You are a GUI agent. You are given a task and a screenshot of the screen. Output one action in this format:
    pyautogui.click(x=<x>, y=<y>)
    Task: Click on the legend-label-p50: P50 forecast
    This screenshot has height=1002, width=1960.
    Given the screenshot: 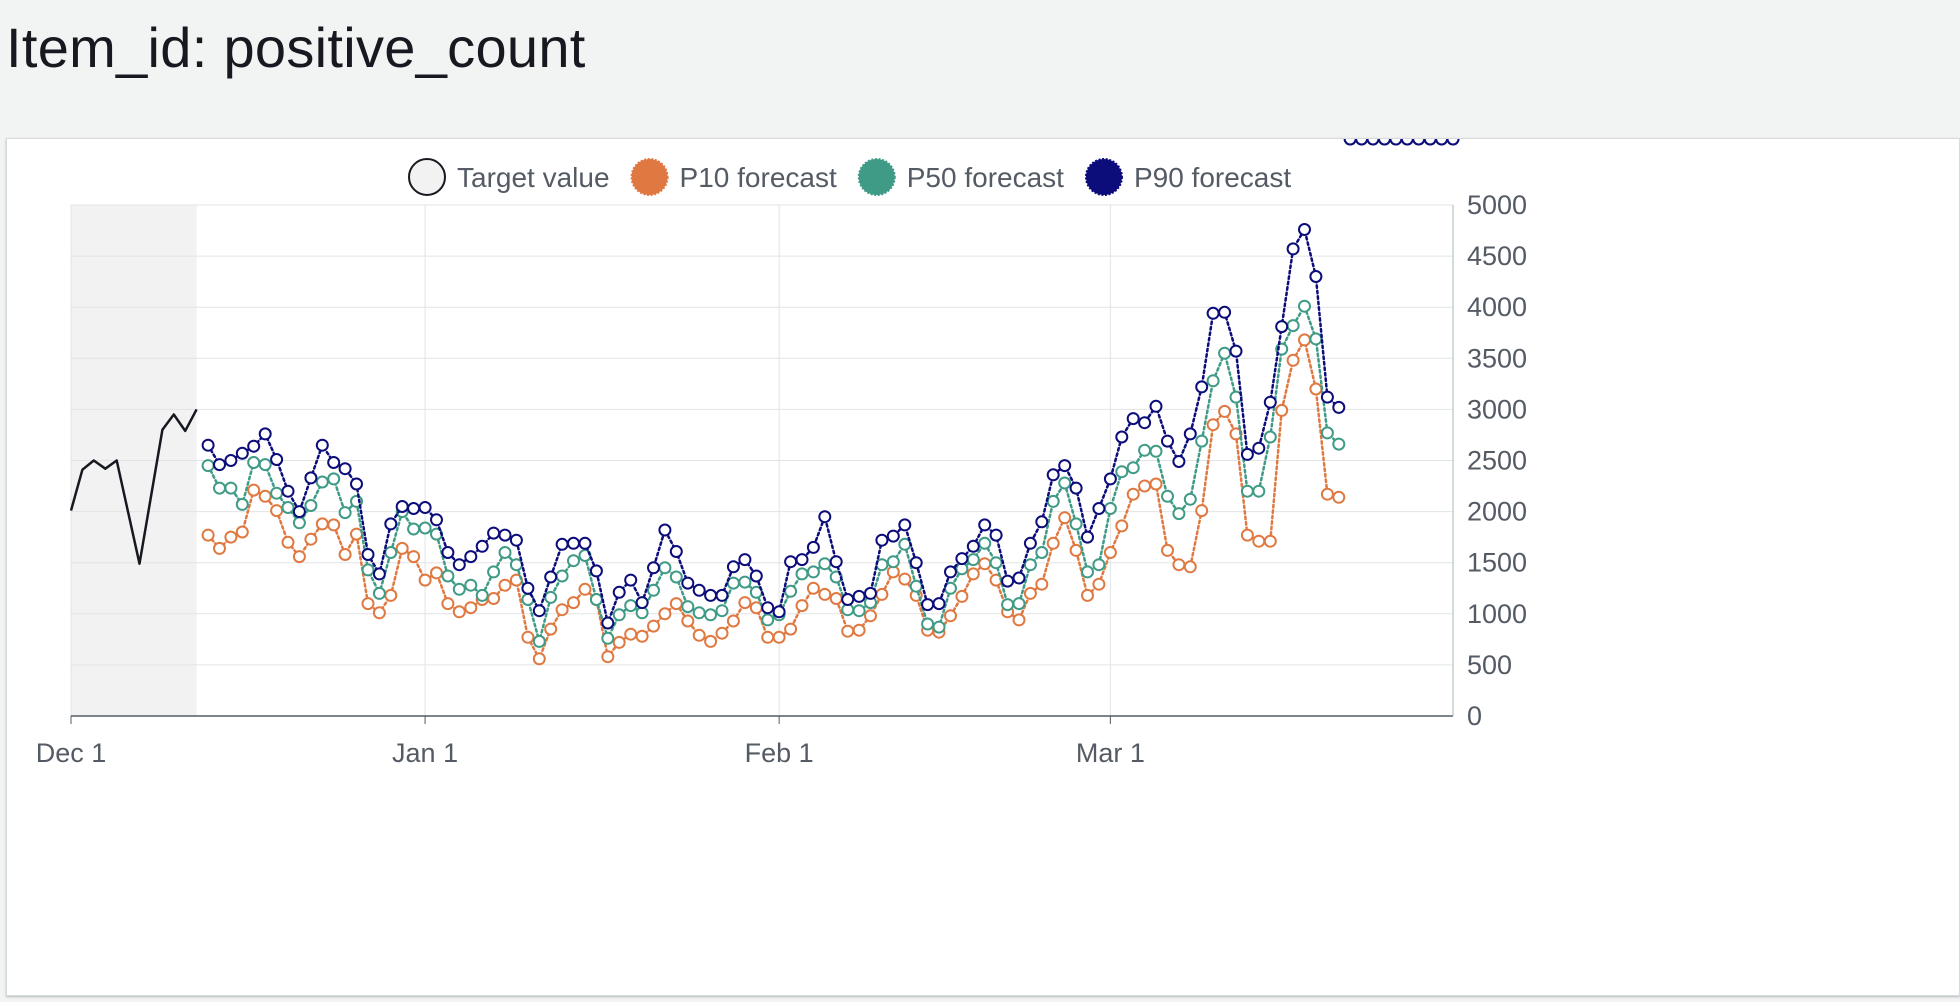 What is the action you would take?
    pyautogui.click(x=985, y=177)
    